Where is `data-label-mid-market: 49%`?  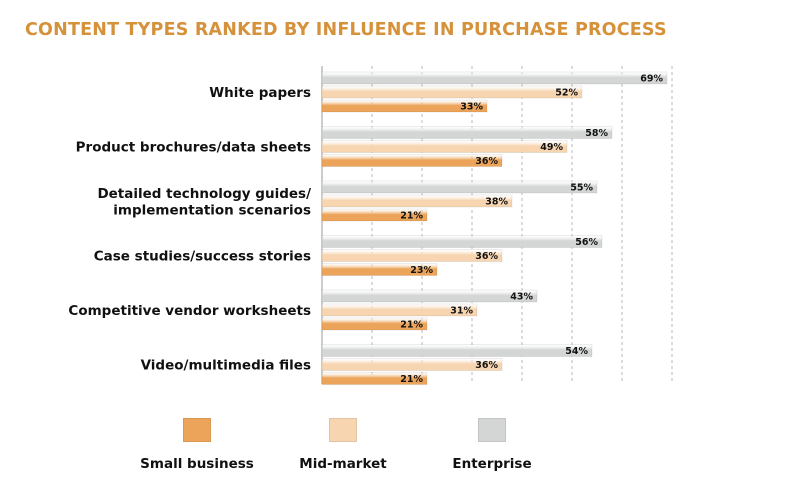 data-label-mid-market: 49% is located at coordinates (551, 147).